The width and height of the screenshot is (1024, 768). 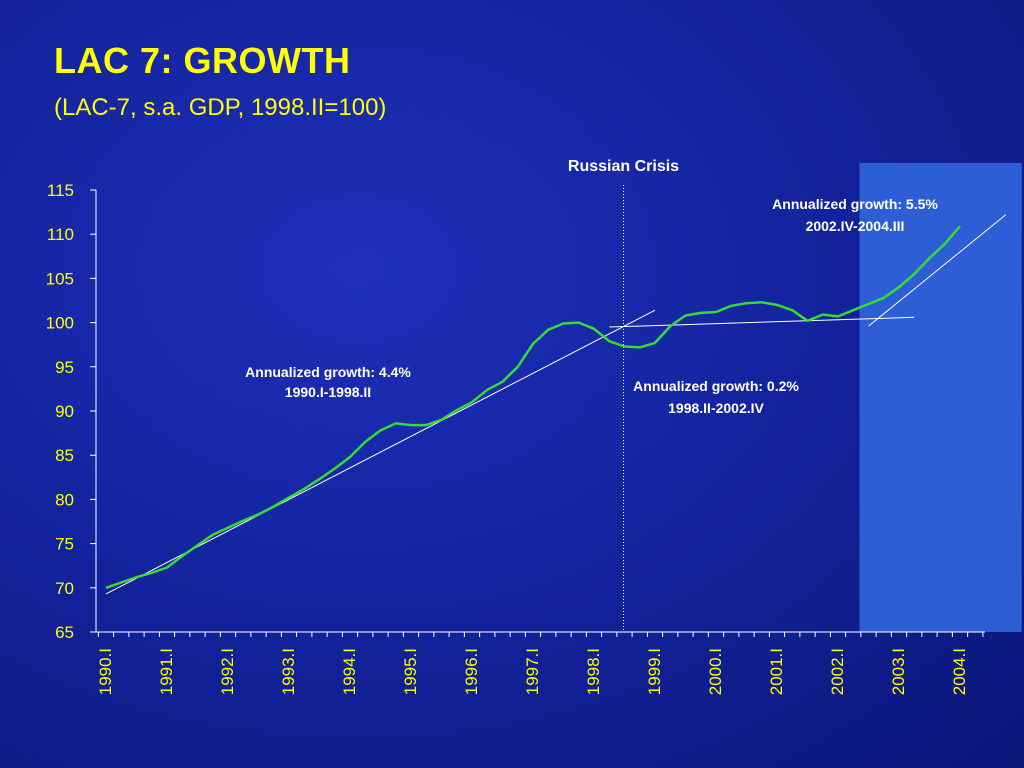 I want to click on y-tick-label: 75, so click(x=64, y=544).